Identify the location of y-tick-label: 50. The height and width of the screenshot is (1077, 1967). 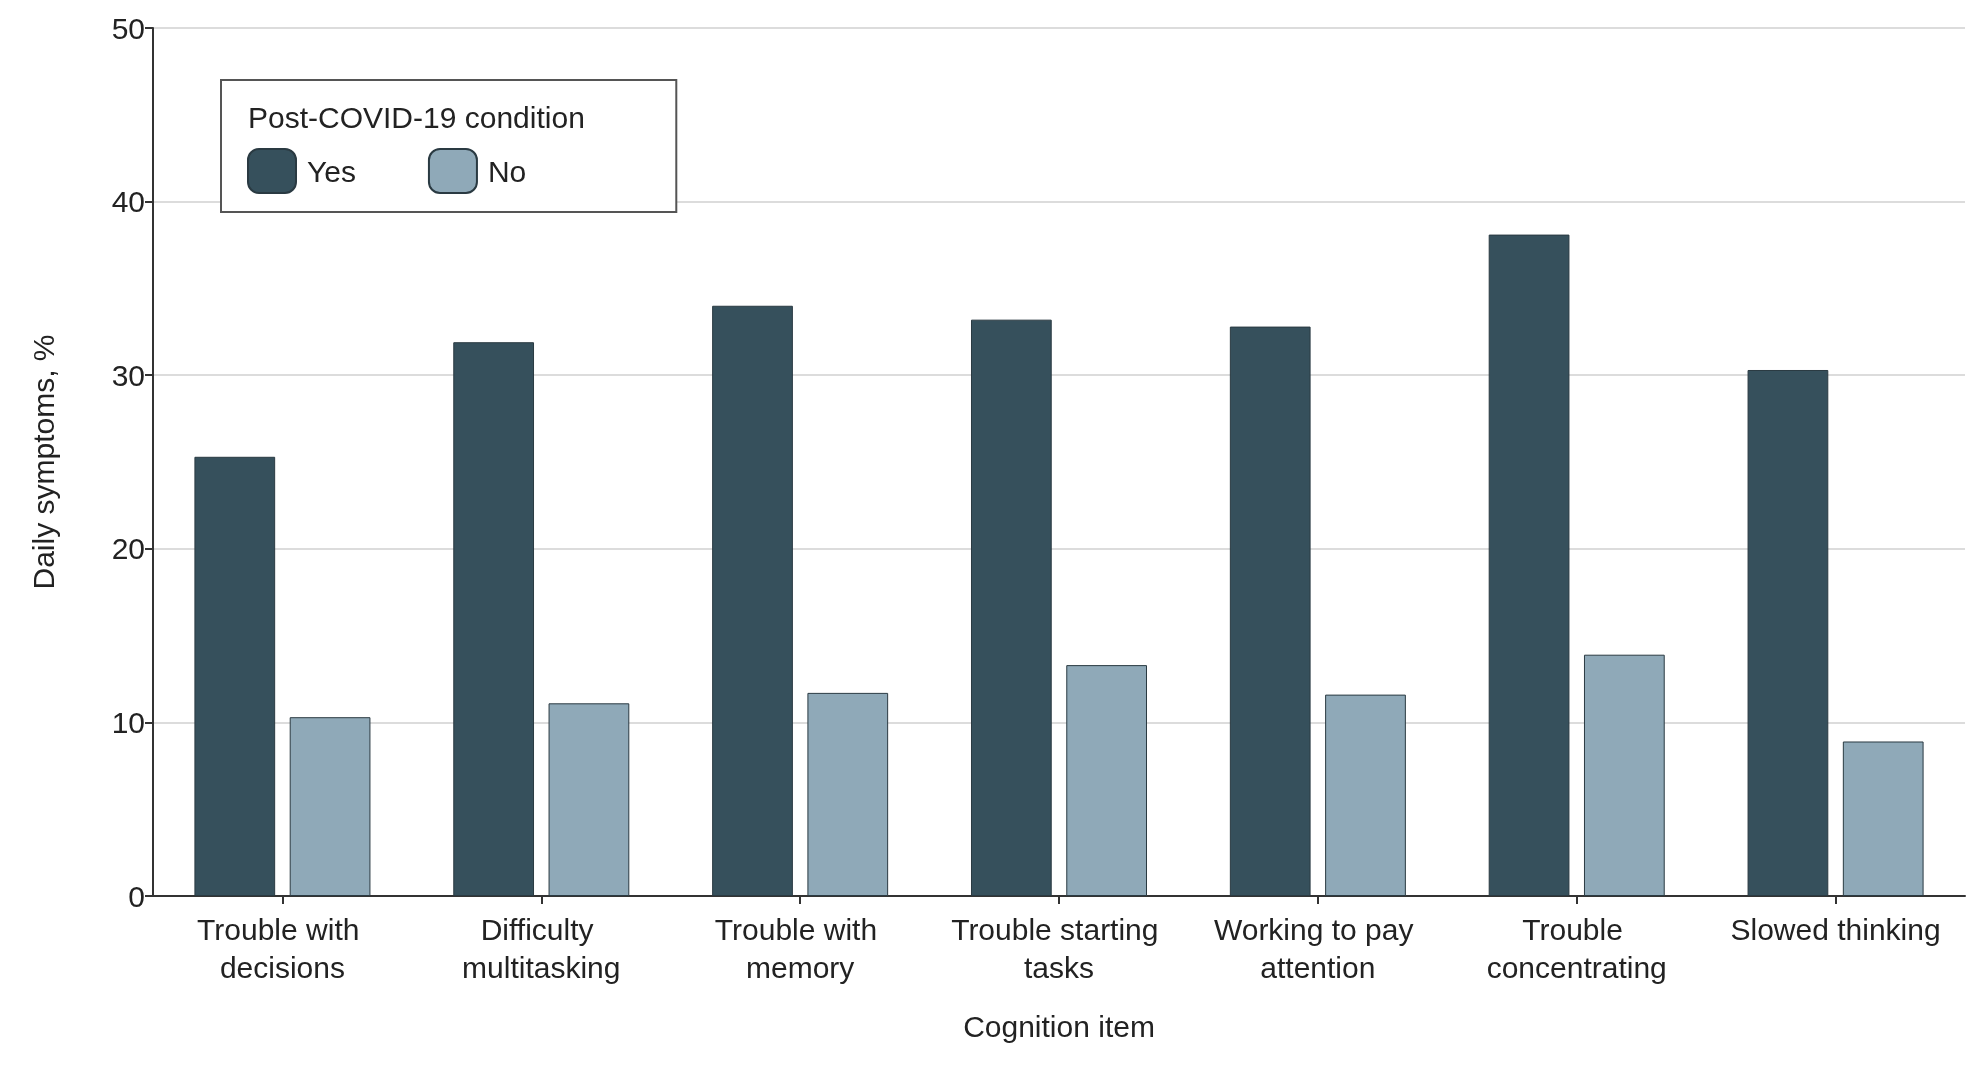
(128, 28).